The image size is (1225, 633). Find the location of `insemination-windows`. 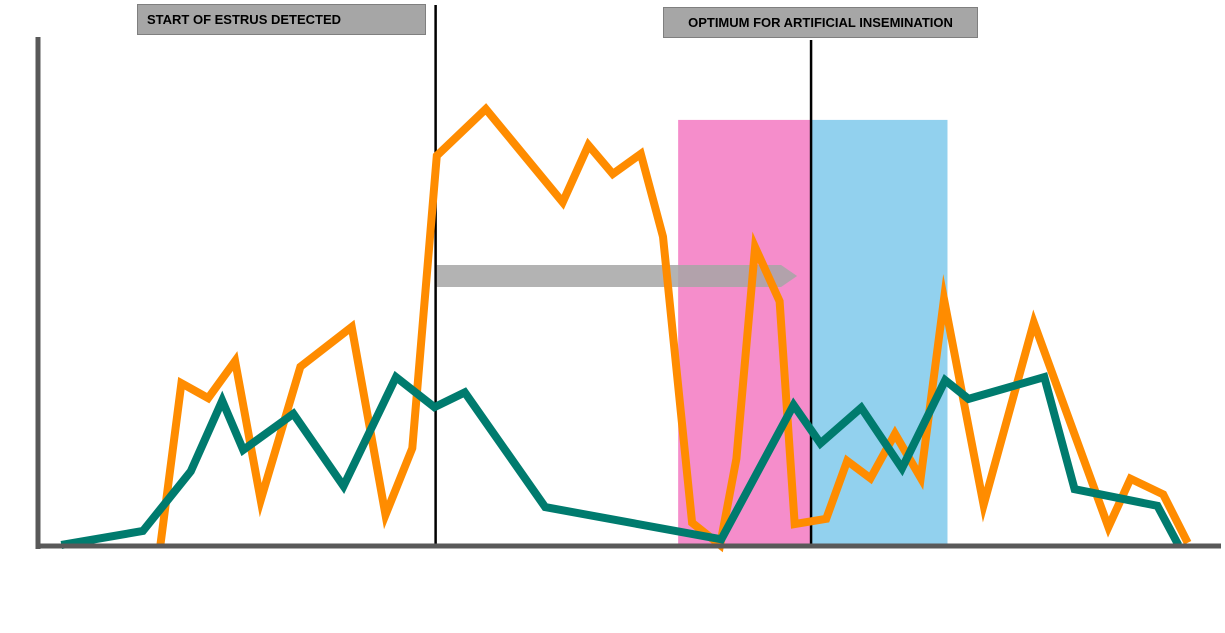

insemination-windows is located at coordinates (813, 332).